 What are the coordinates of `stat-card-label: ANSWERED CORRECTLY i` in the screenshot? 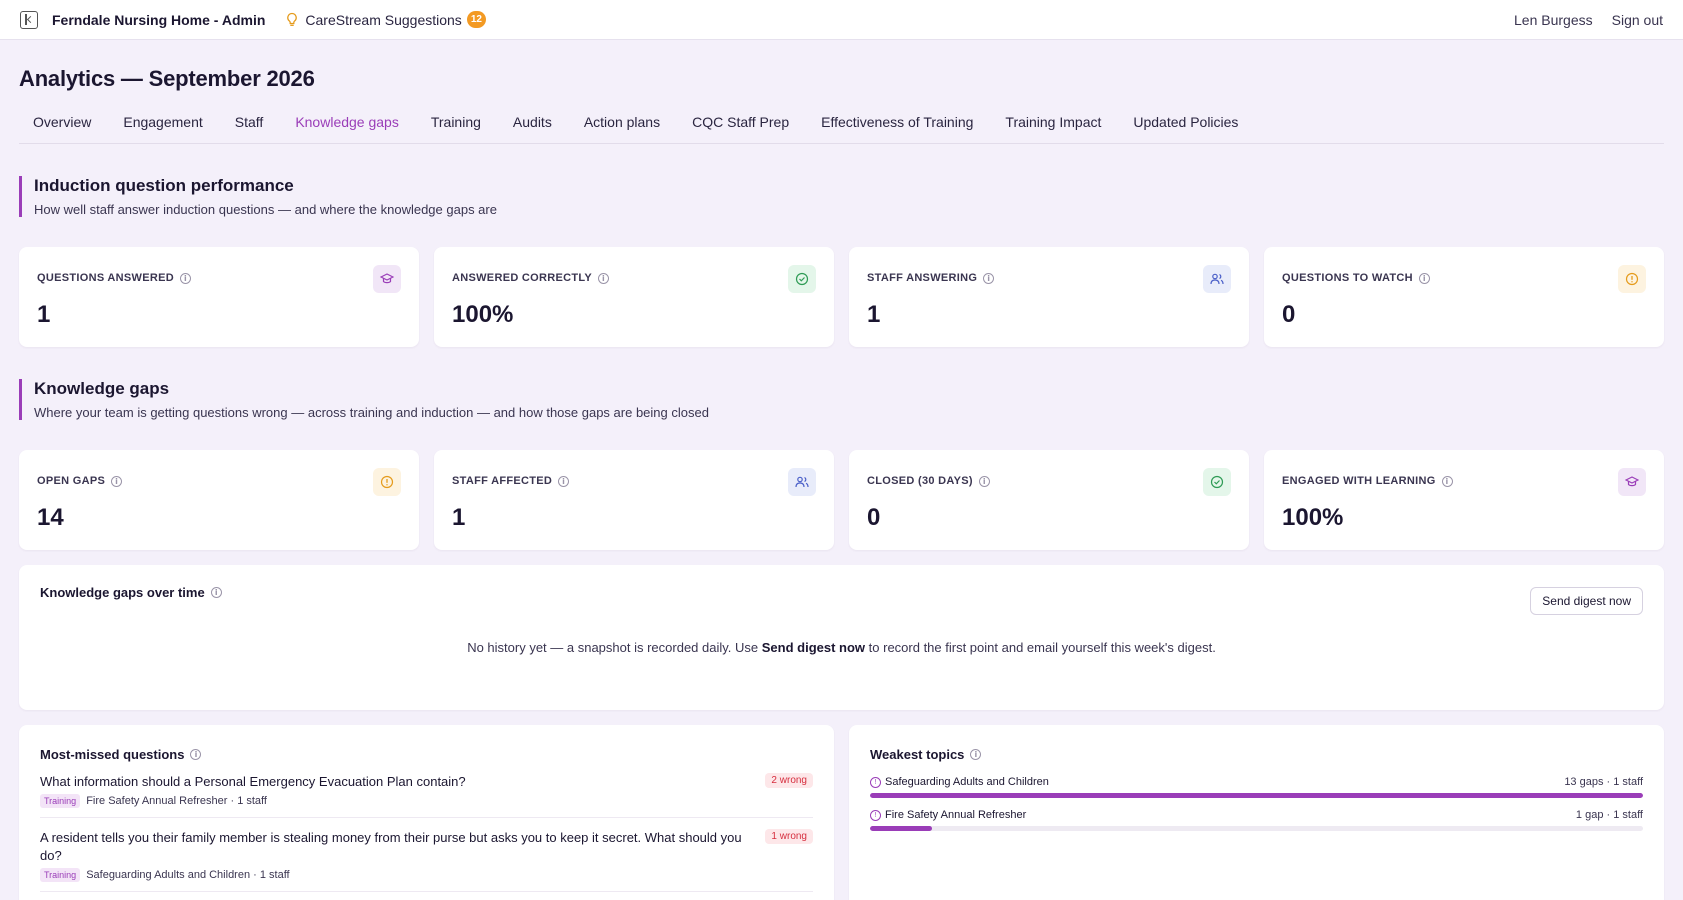 It's located at (634, 278).